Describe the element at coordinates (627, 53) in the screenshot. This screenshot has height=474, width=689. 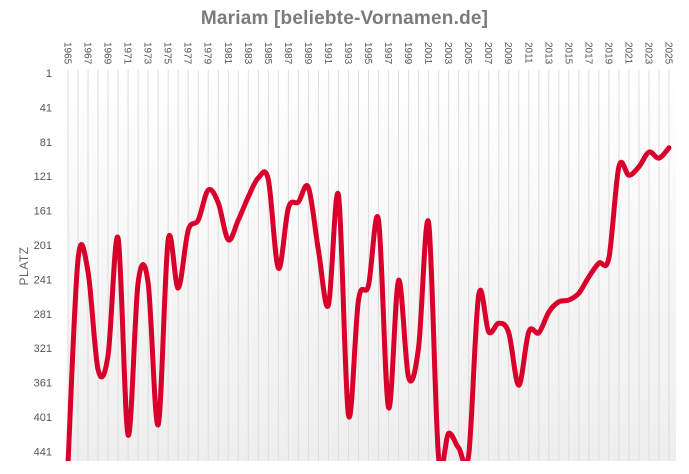
I see `x-tick-label: 2021` at that location.